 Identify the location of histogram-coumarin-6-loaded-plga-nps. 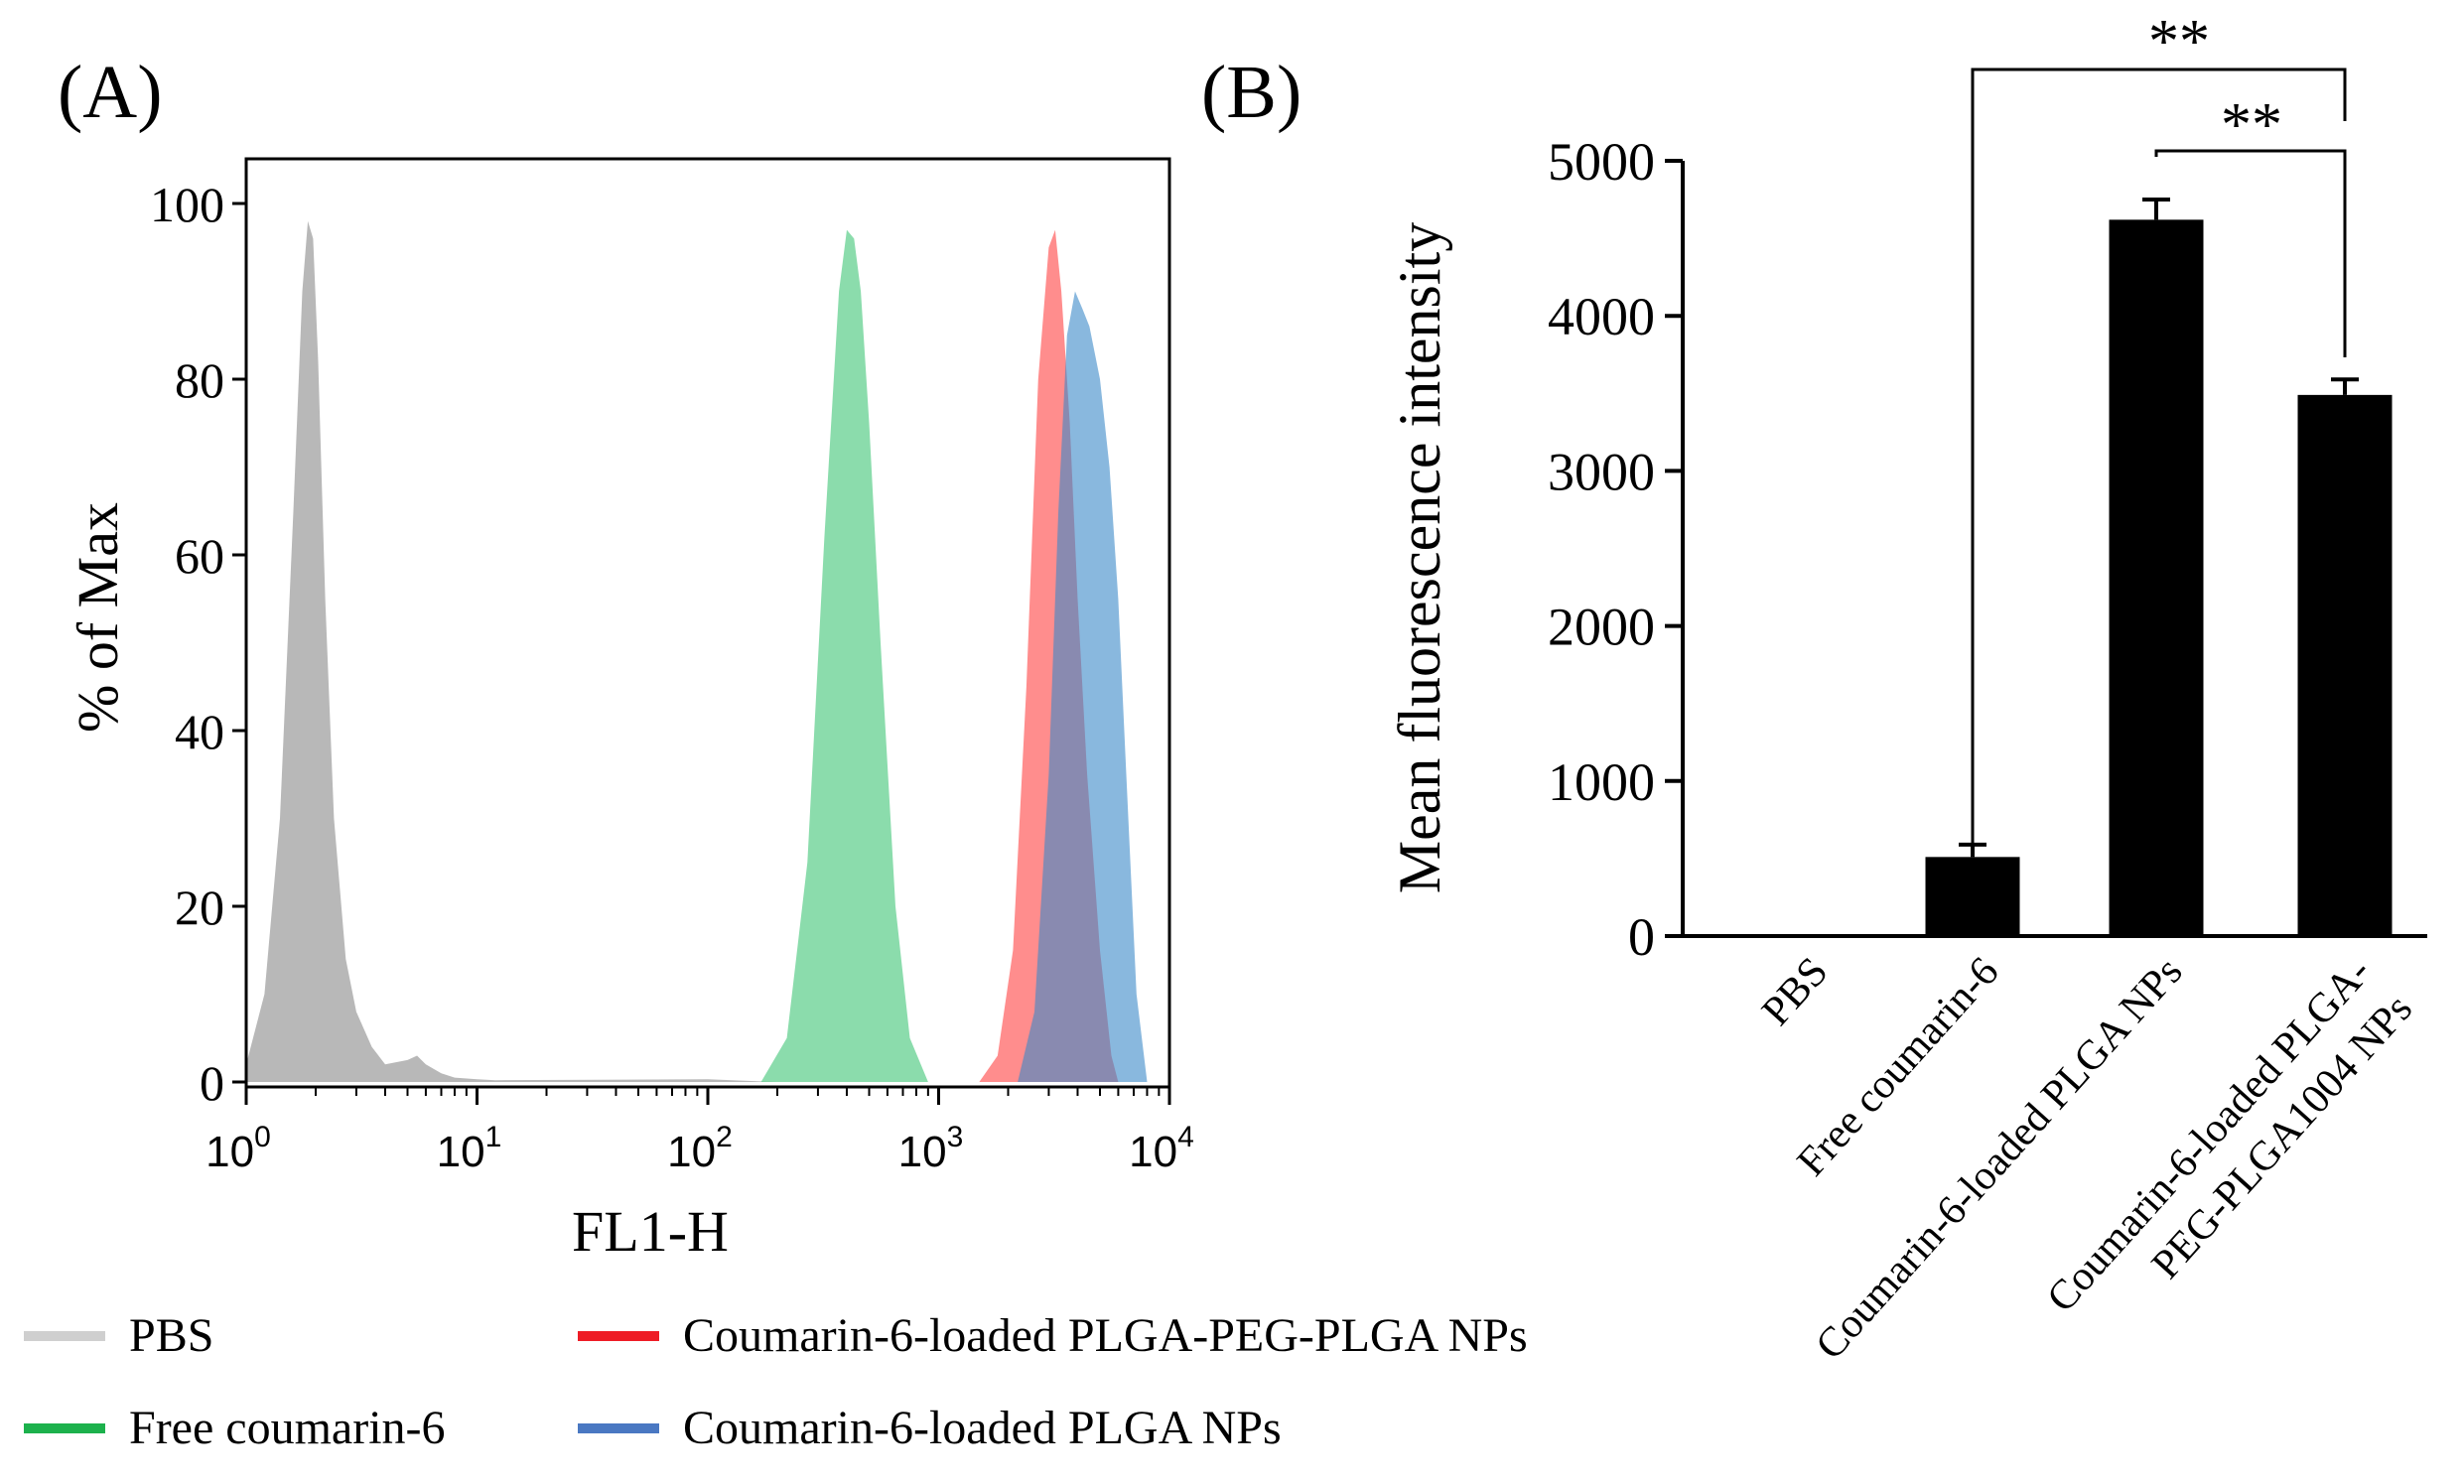
(1083, 686).